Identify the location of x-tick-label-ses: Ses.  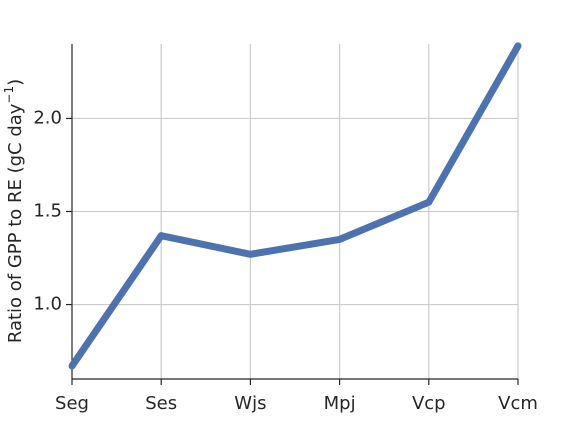
(161, 403).